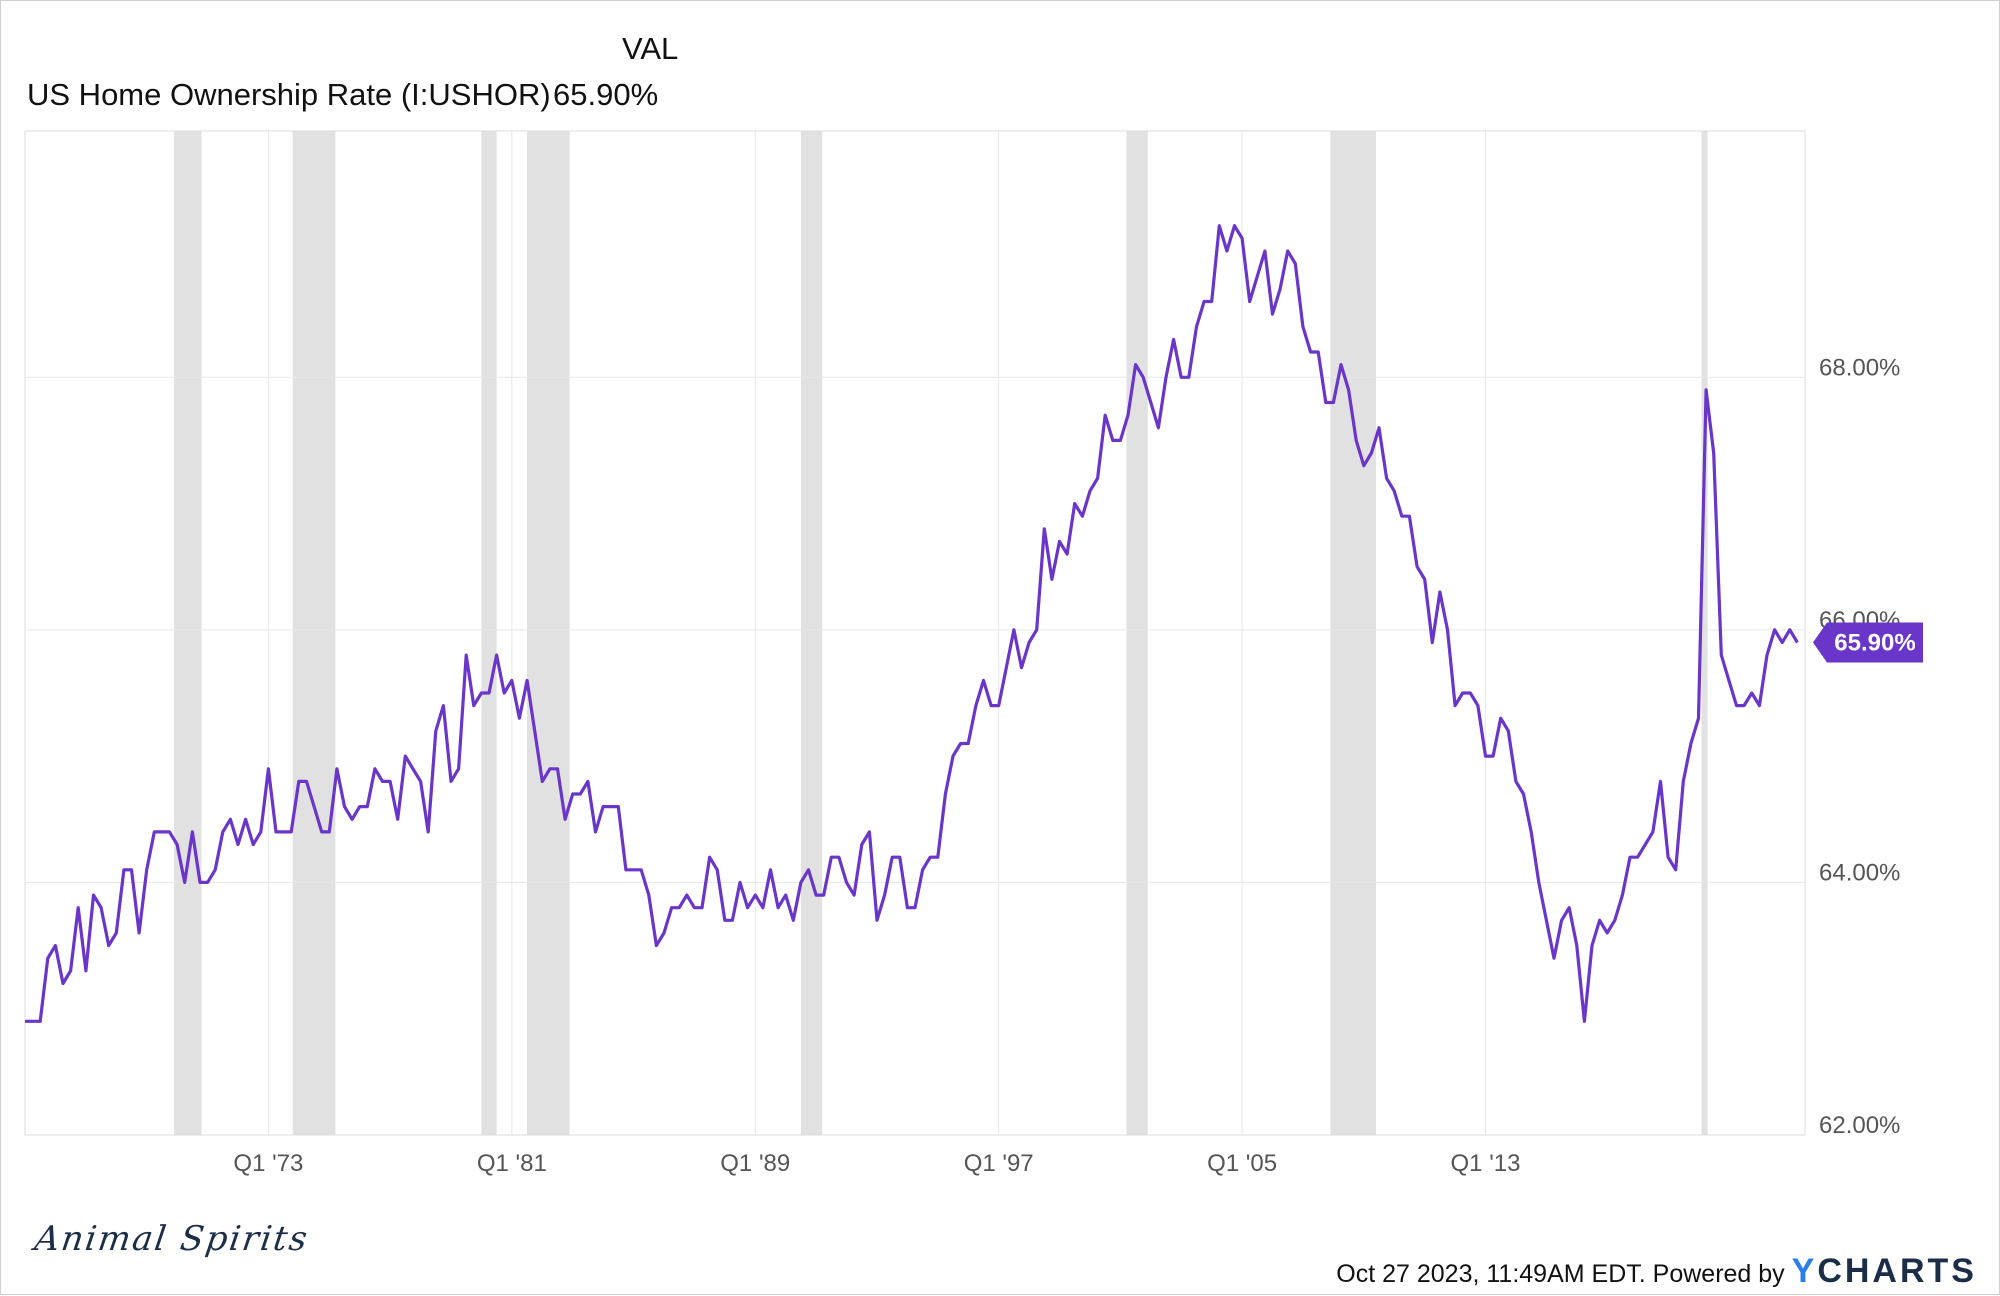  What do you see at coordinates (1491, 1274) in the screenshot?
I see `footer-timestamp: Oct 27 2023, 11:49AM EDT.` at bounding box center [1491, 1274].